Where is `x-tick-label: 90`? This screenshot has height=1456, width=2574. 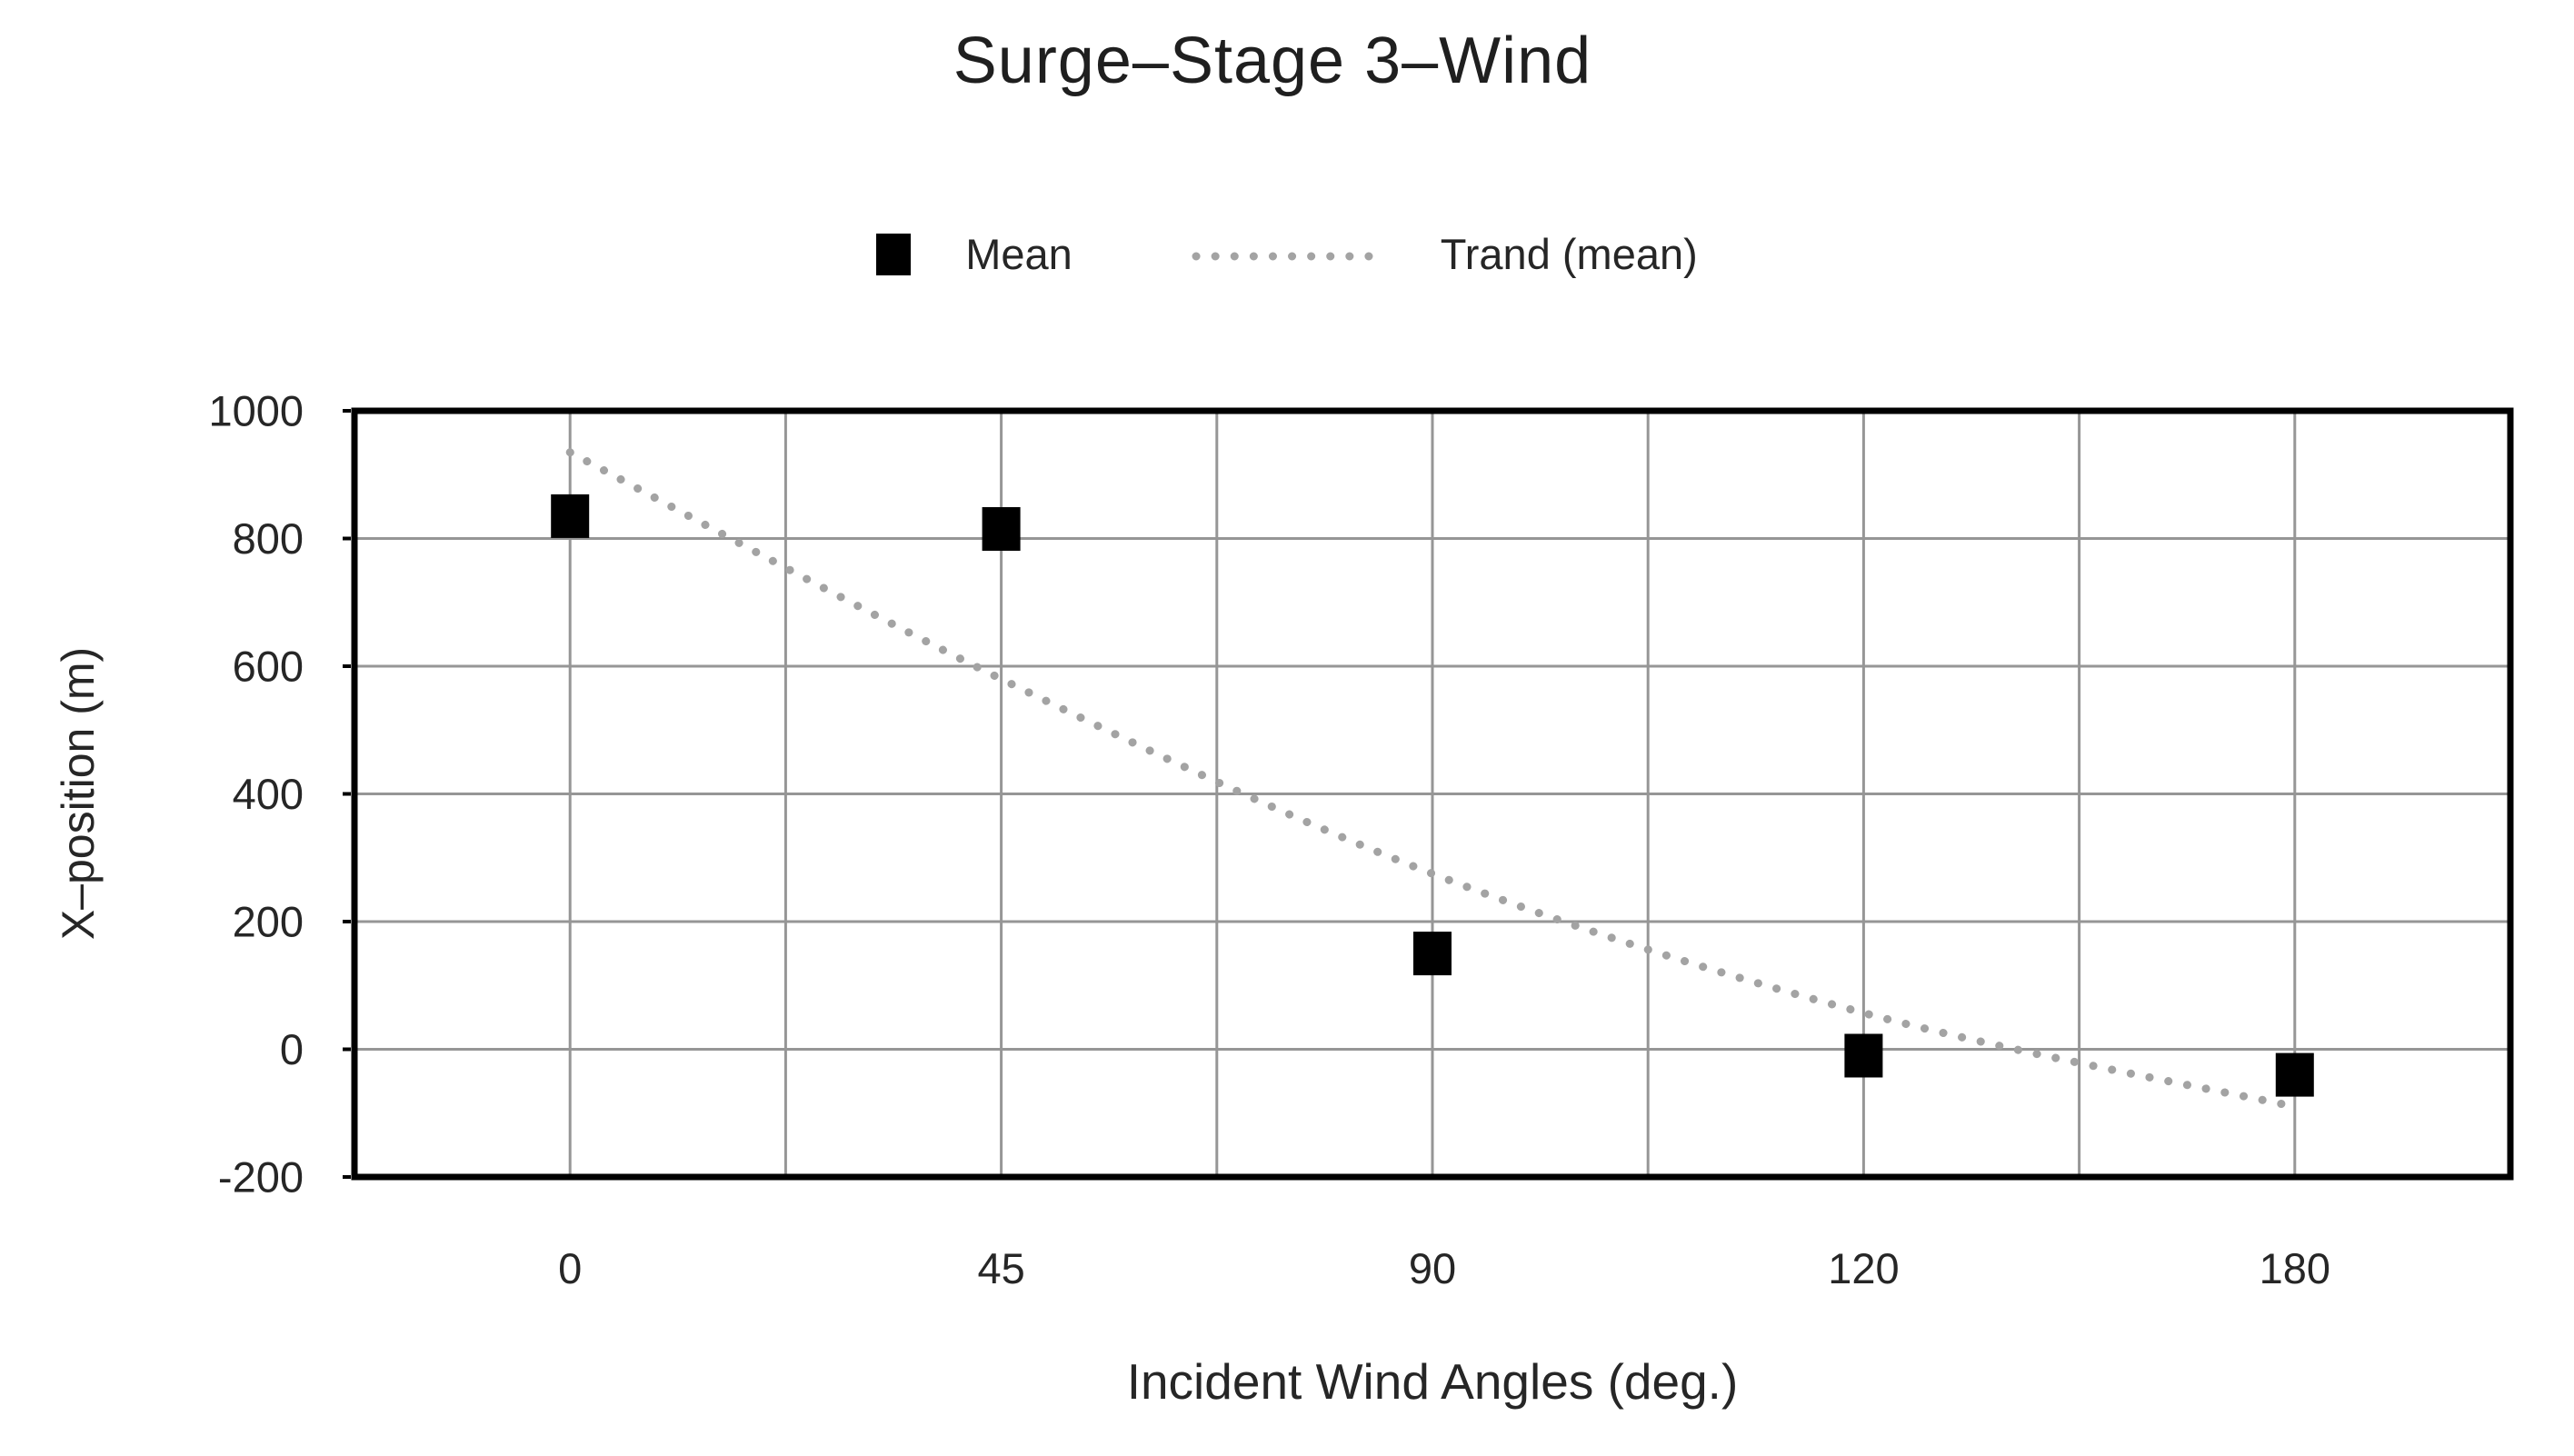 x-tick-label: 90 is located at coordinates (1432, 1268).